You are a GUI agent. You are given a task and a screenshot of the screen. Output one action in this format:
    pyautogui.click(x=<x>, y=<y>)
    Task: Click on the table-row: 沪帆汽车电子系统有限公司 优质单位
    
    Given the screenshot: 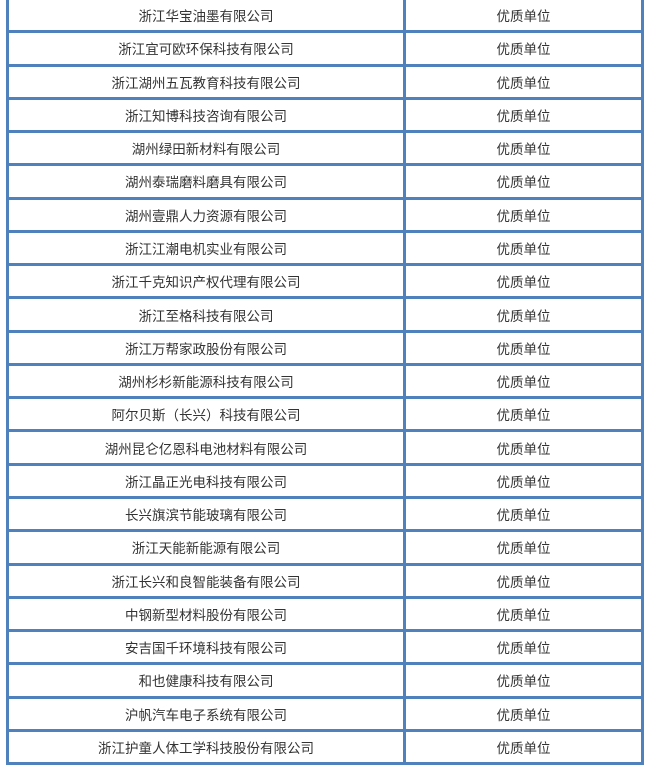 What is the action you would take?
    pyautogui.click(x=325, y=715)
    